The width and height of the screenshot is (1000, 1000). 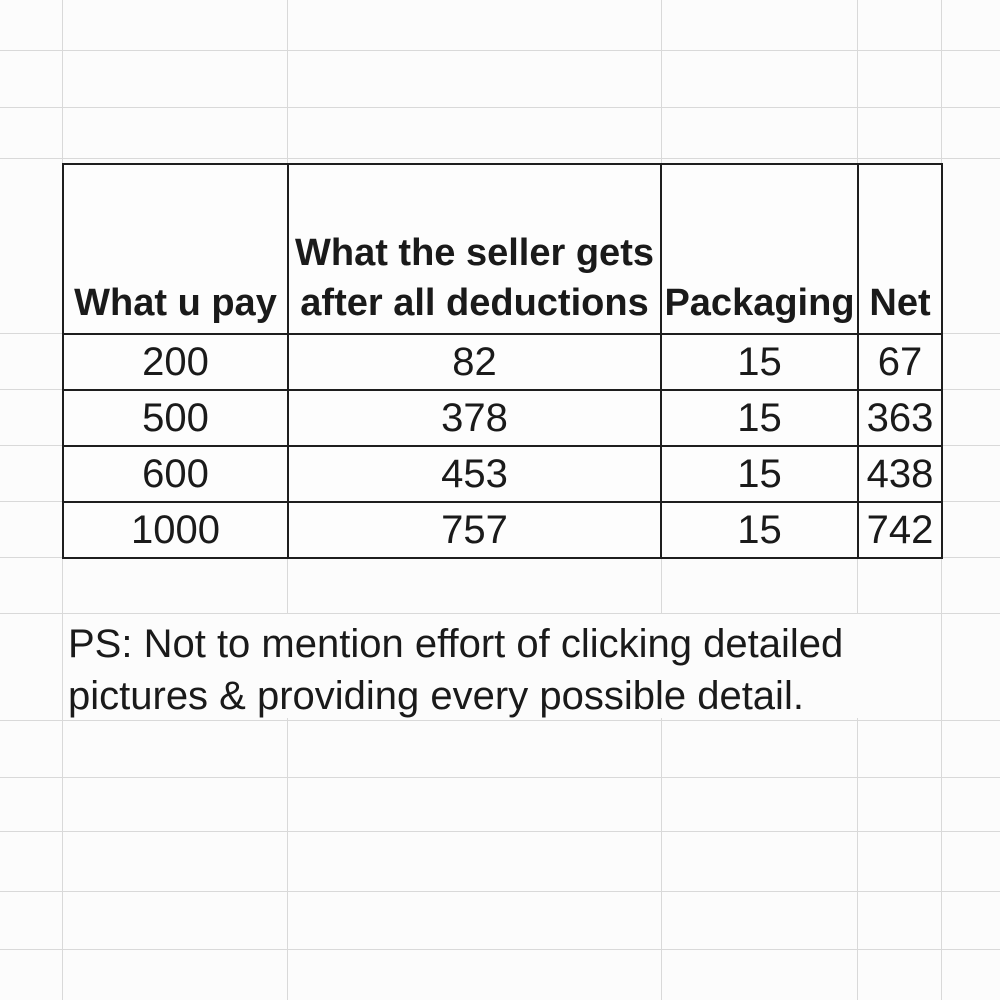 I want to click on cell-r1-seller: 82, so click(x=474, y=362).